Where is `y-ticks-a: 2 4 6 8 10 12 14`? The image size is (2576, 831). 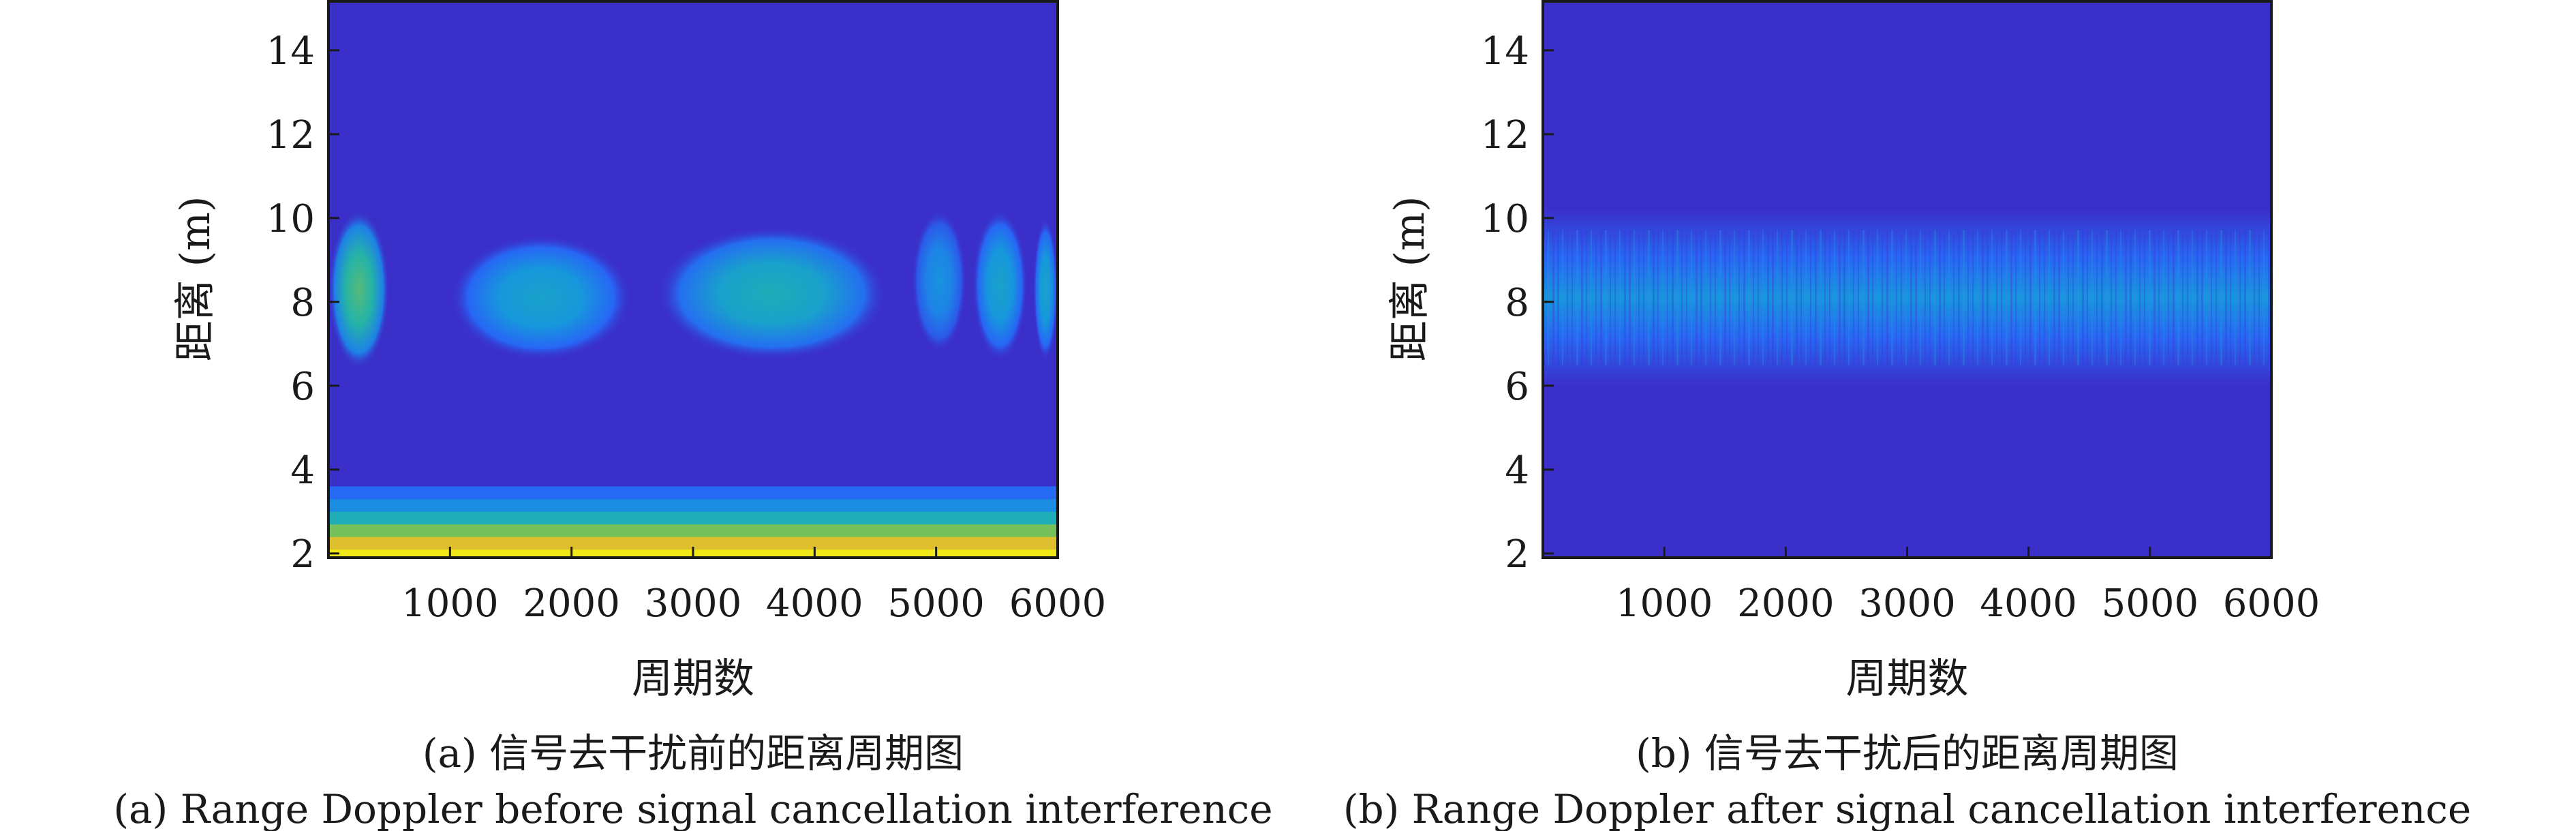
y-ticks-a: 2 4 6 8 10 12 14 is located at coordinates (302, 303).